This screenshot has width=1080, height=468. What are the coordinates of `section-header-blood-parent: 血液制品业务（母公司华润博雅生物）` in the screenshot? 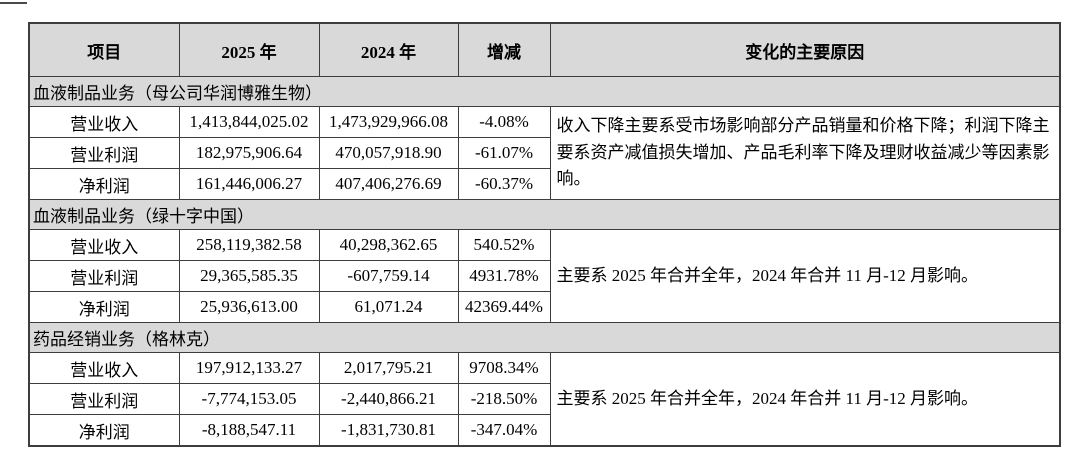 It's located at (544, 91).